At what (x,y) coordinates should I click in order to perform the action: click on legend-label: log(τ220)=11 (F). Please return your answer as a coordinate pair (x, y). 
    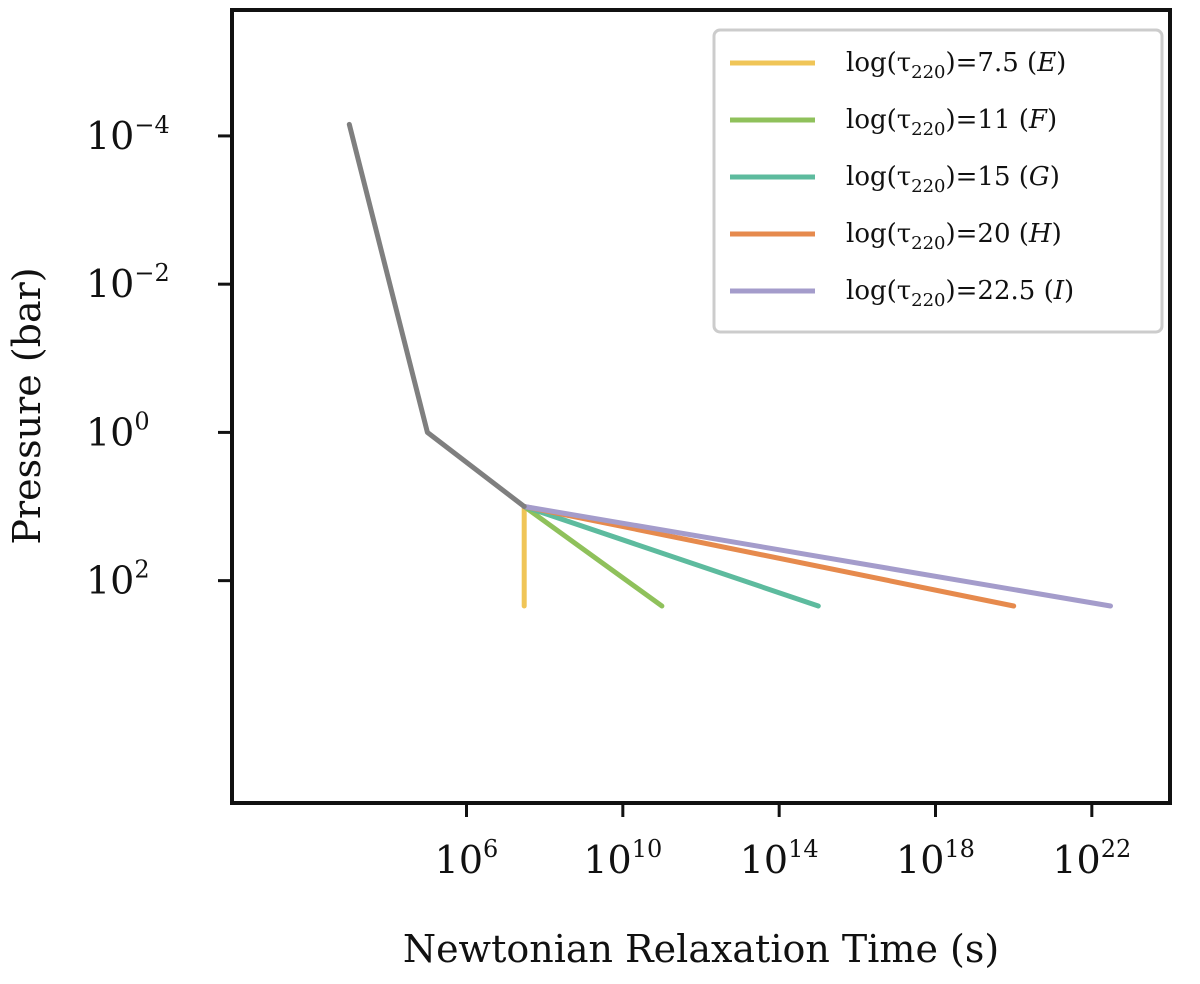
    Looking at the image, I should click on (951, 122).